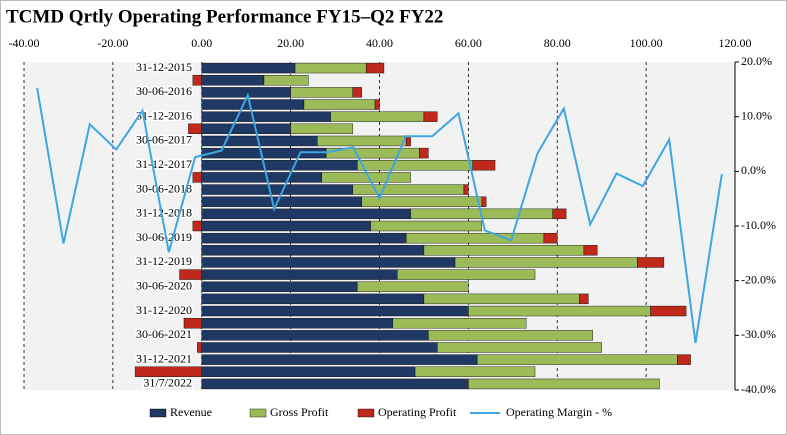 The height and width of the screenshot is (435, 787). I want to click on x-tick-label: -40.00, so click(24, 43).